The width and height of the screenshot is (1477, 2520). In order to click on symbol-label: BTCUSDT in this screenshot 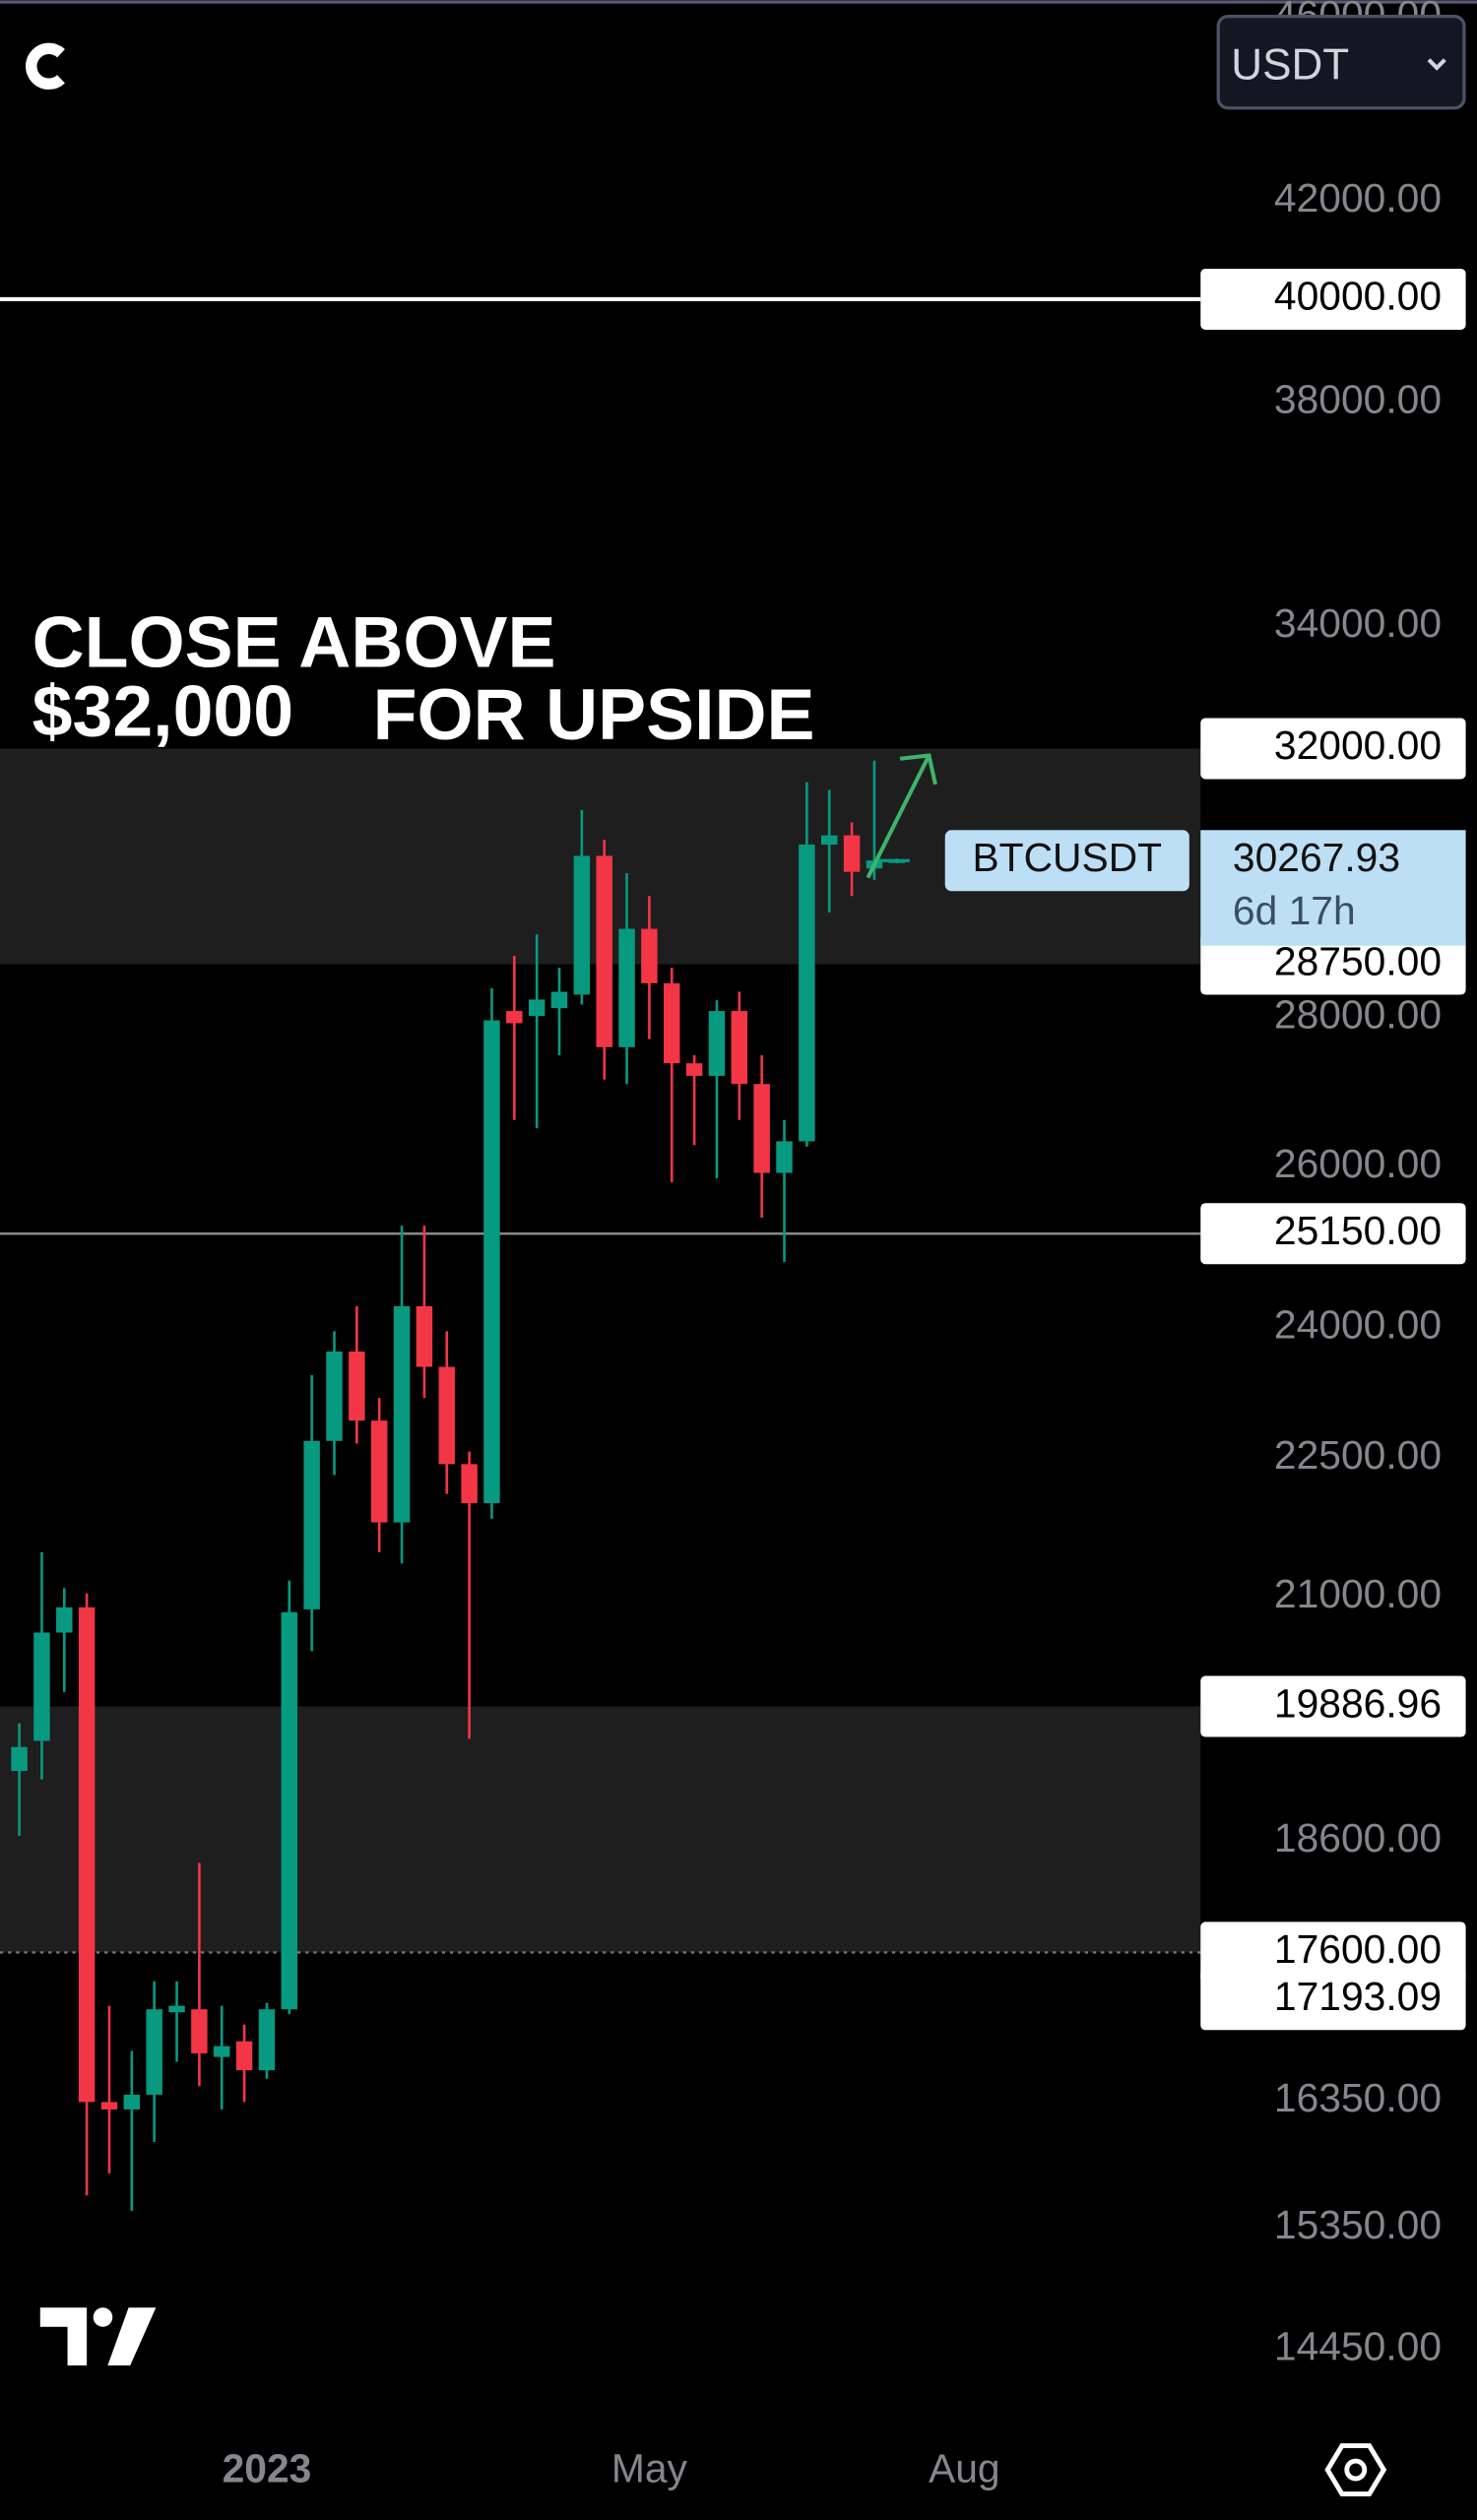, I will do `click(1067, 857)`.